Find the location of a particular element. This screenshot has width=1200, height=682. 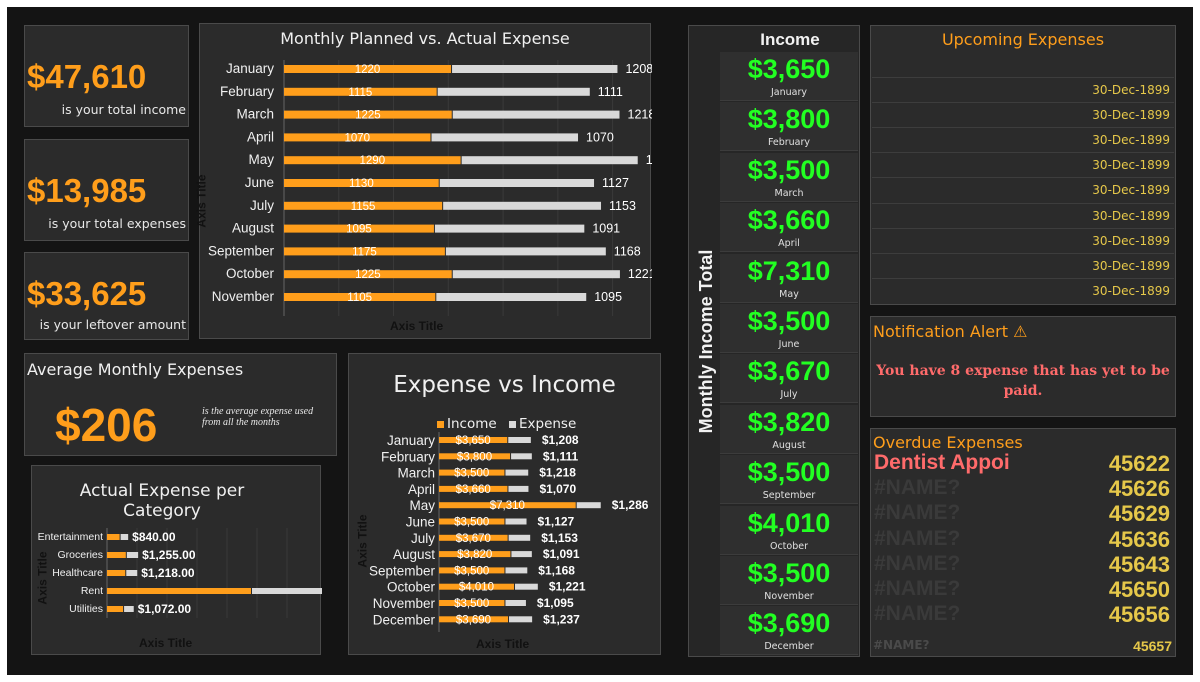

chart1-actual-label: 1091 is located at coordinates (606, 229).